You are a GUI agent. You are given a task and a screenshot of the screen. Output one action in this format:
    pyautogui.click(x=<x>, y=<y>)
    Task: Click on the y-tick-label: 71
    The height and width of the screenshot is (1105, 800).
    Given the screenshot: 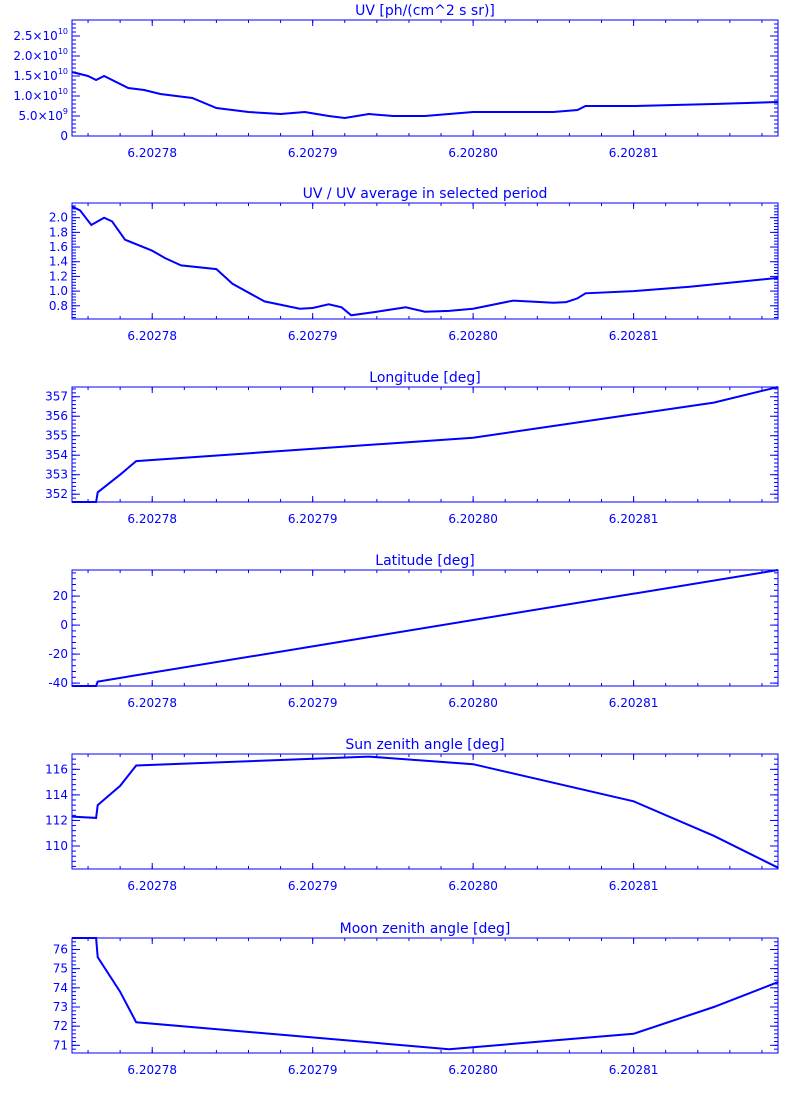 What is the action you would take?
    pyautogui.click(x=60, y=1045)
    